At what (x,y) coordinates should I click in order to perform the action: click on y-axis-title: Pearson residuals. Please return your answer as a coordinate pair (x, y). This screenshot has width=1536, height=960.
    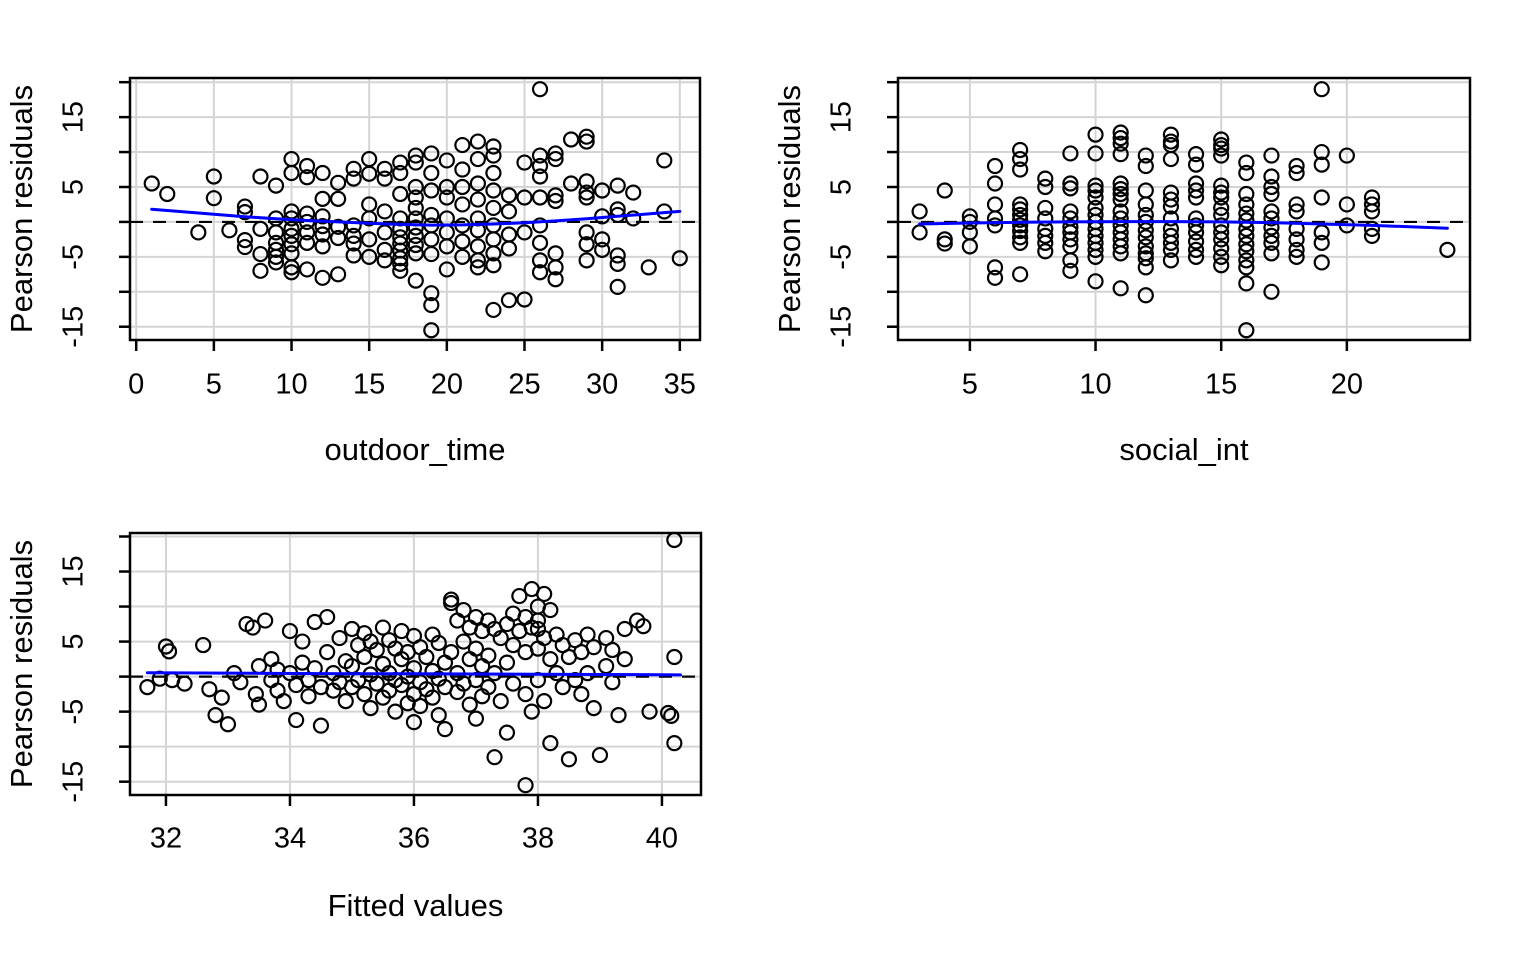
    Looking at the image, I should click on (789, 209).